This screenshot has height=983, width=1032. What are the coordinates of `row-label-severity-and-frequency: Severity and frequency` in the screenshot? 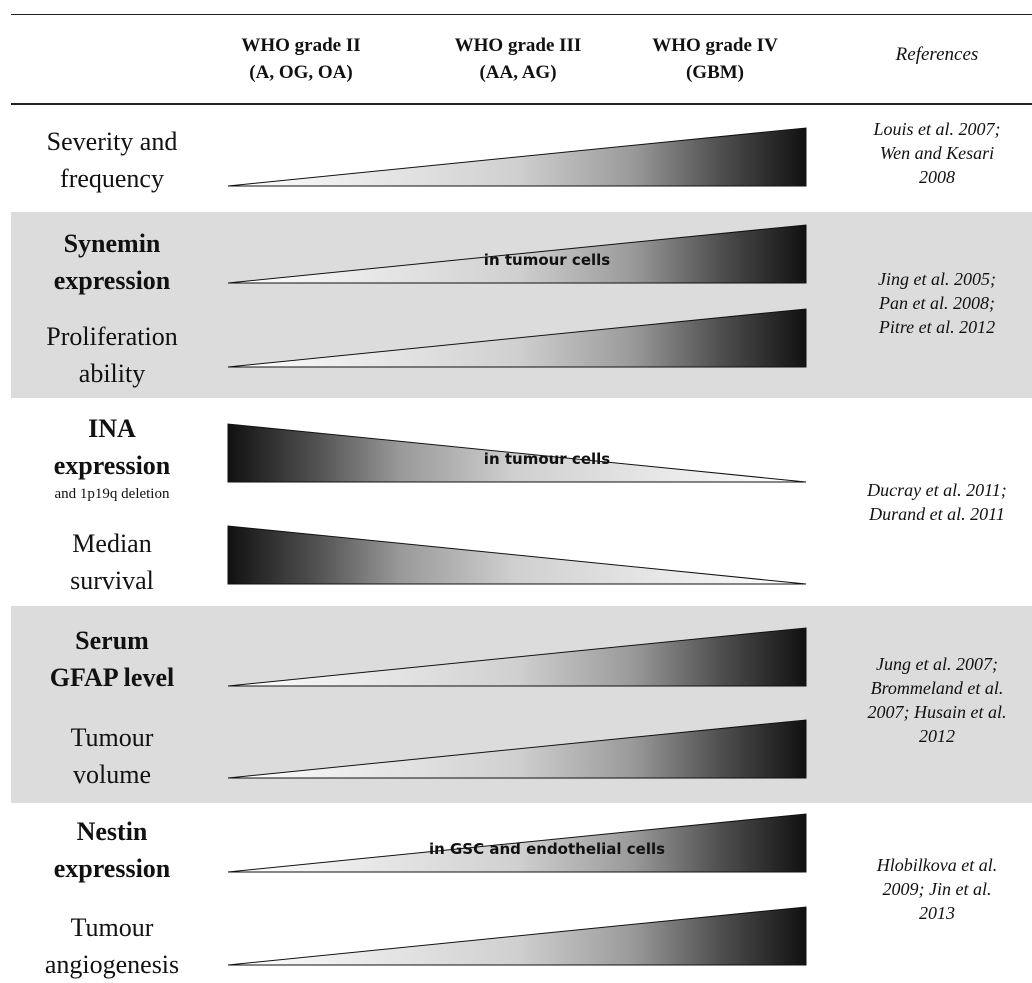 It's located at (112, 160).